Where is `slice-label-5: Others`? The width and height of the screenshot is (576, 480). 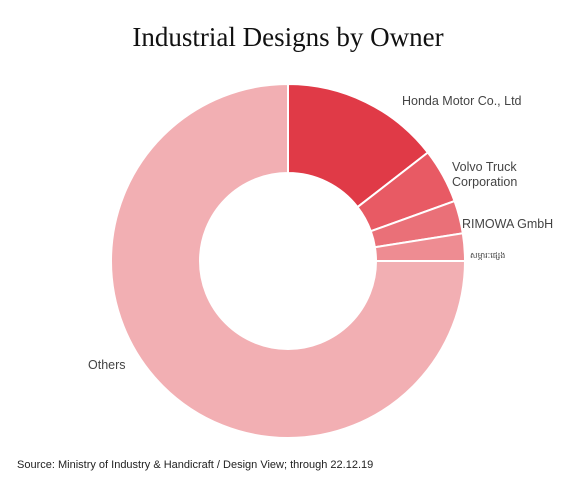 slice-label-5: Others is located at coordinates (107, 365).